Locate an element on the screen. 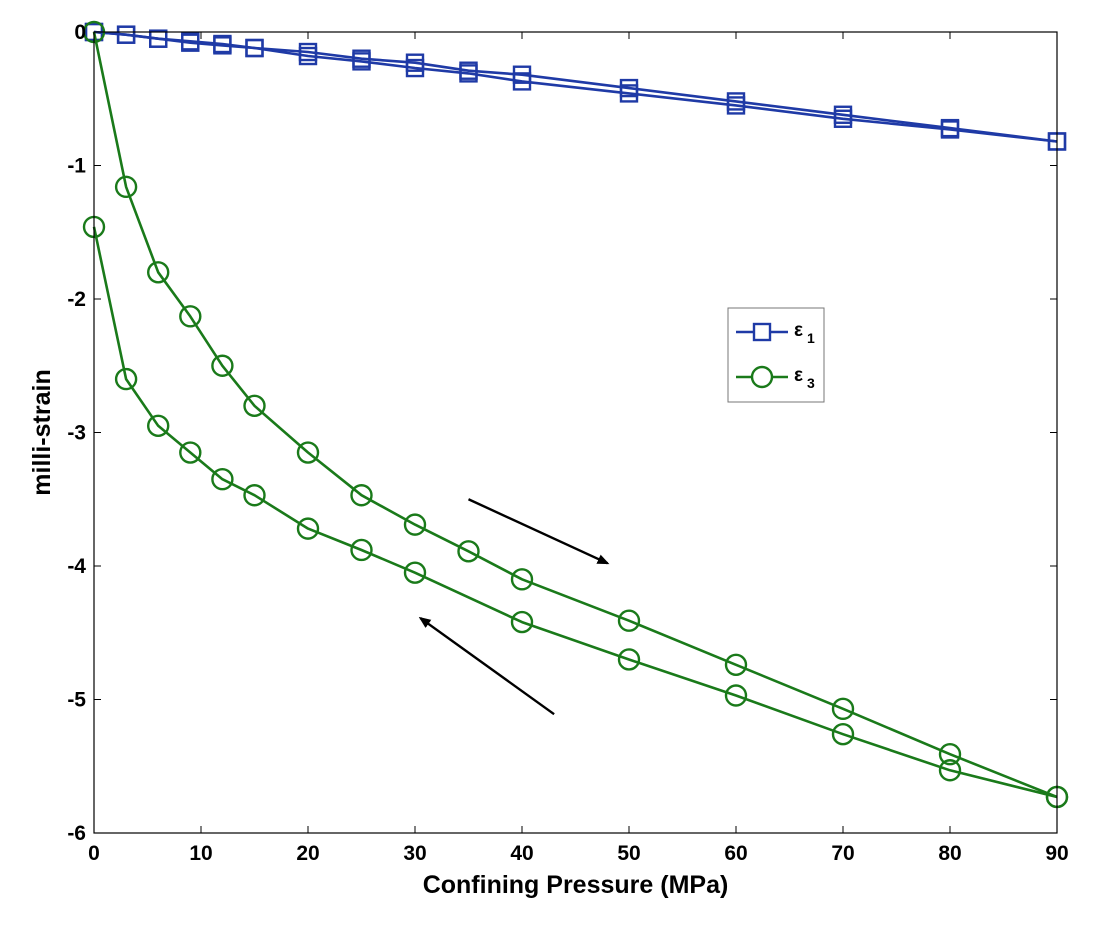  x-tick-label: 90 is located at coordinates (1056, 853).